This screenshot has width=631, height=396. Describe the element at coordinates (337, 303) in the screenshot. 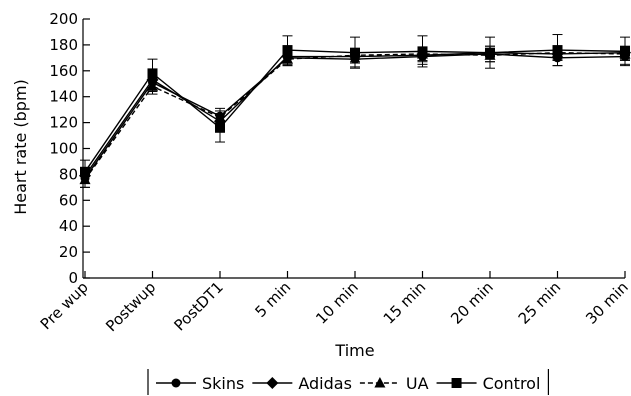

I see `x-tick-label: 10 min` at that location.